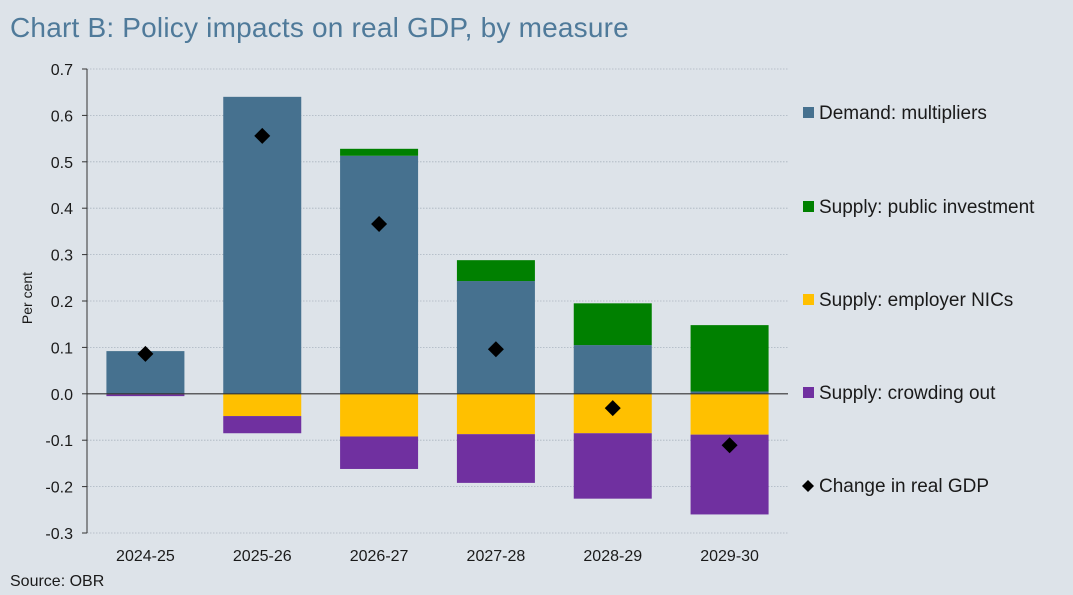  I want to click on legend-diamond-icon, so click(808, 486).